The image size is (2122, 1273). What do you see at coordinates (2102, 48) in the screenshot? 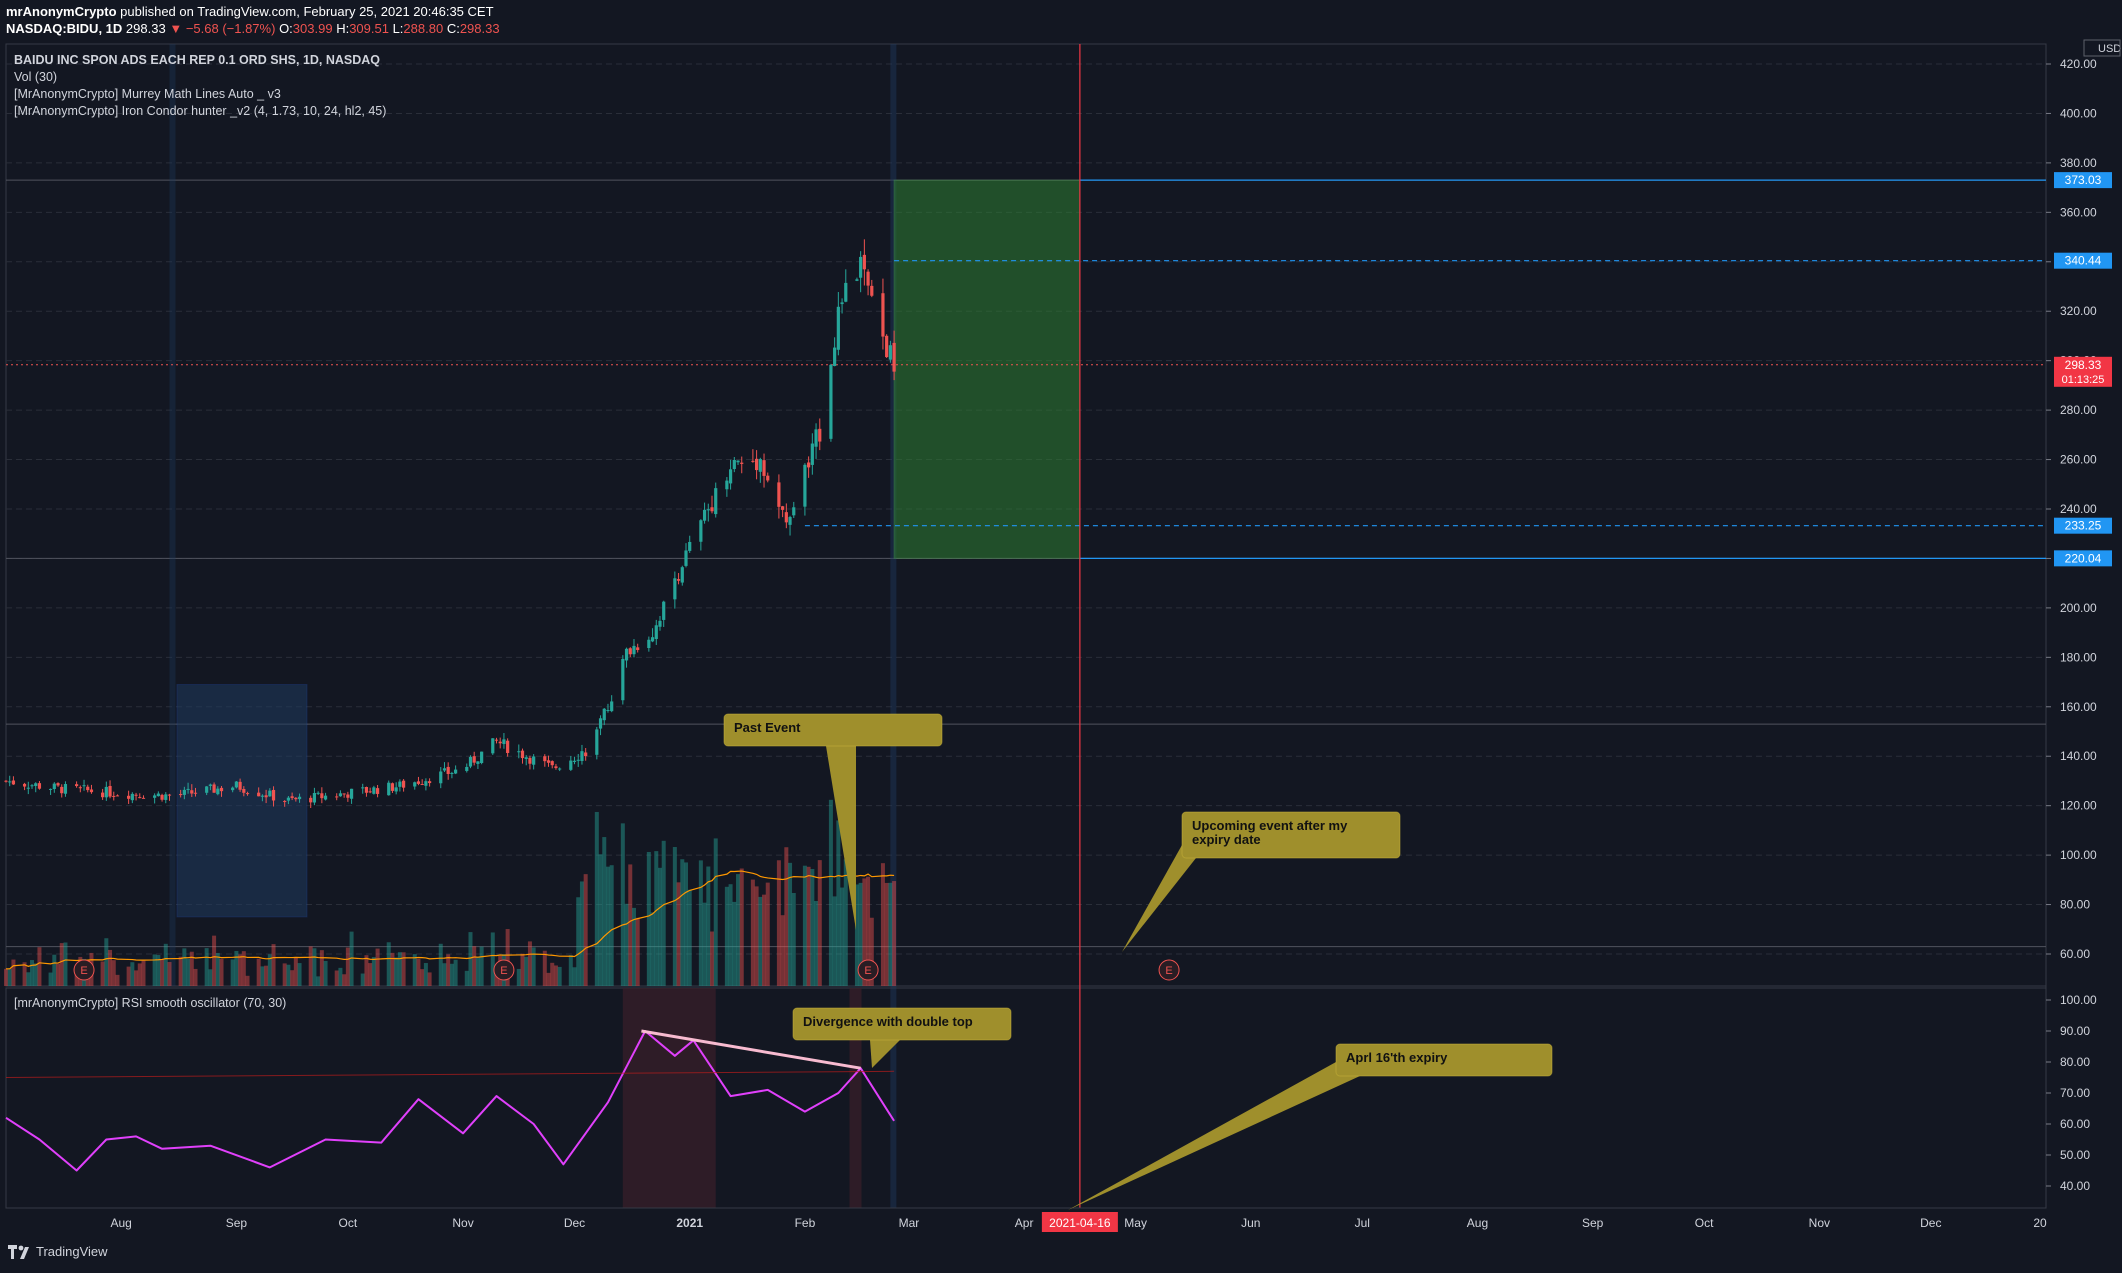
I see `currency-box` at bounding box center [2102, 48].